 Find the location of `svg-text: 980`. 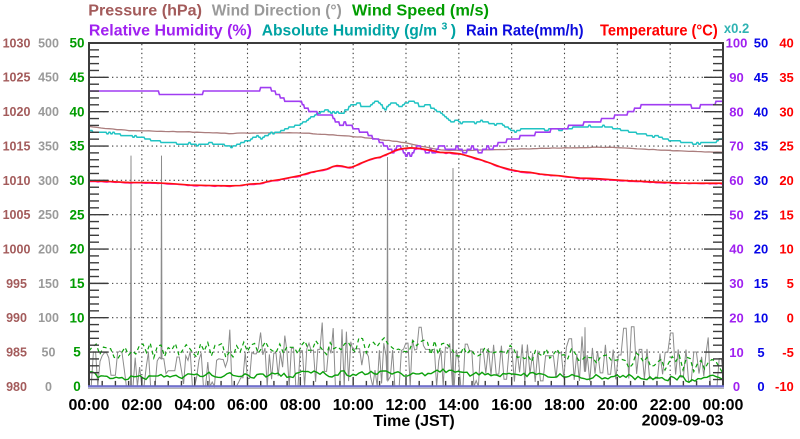

svg-text: 980 is located at coordinates (16, 387).